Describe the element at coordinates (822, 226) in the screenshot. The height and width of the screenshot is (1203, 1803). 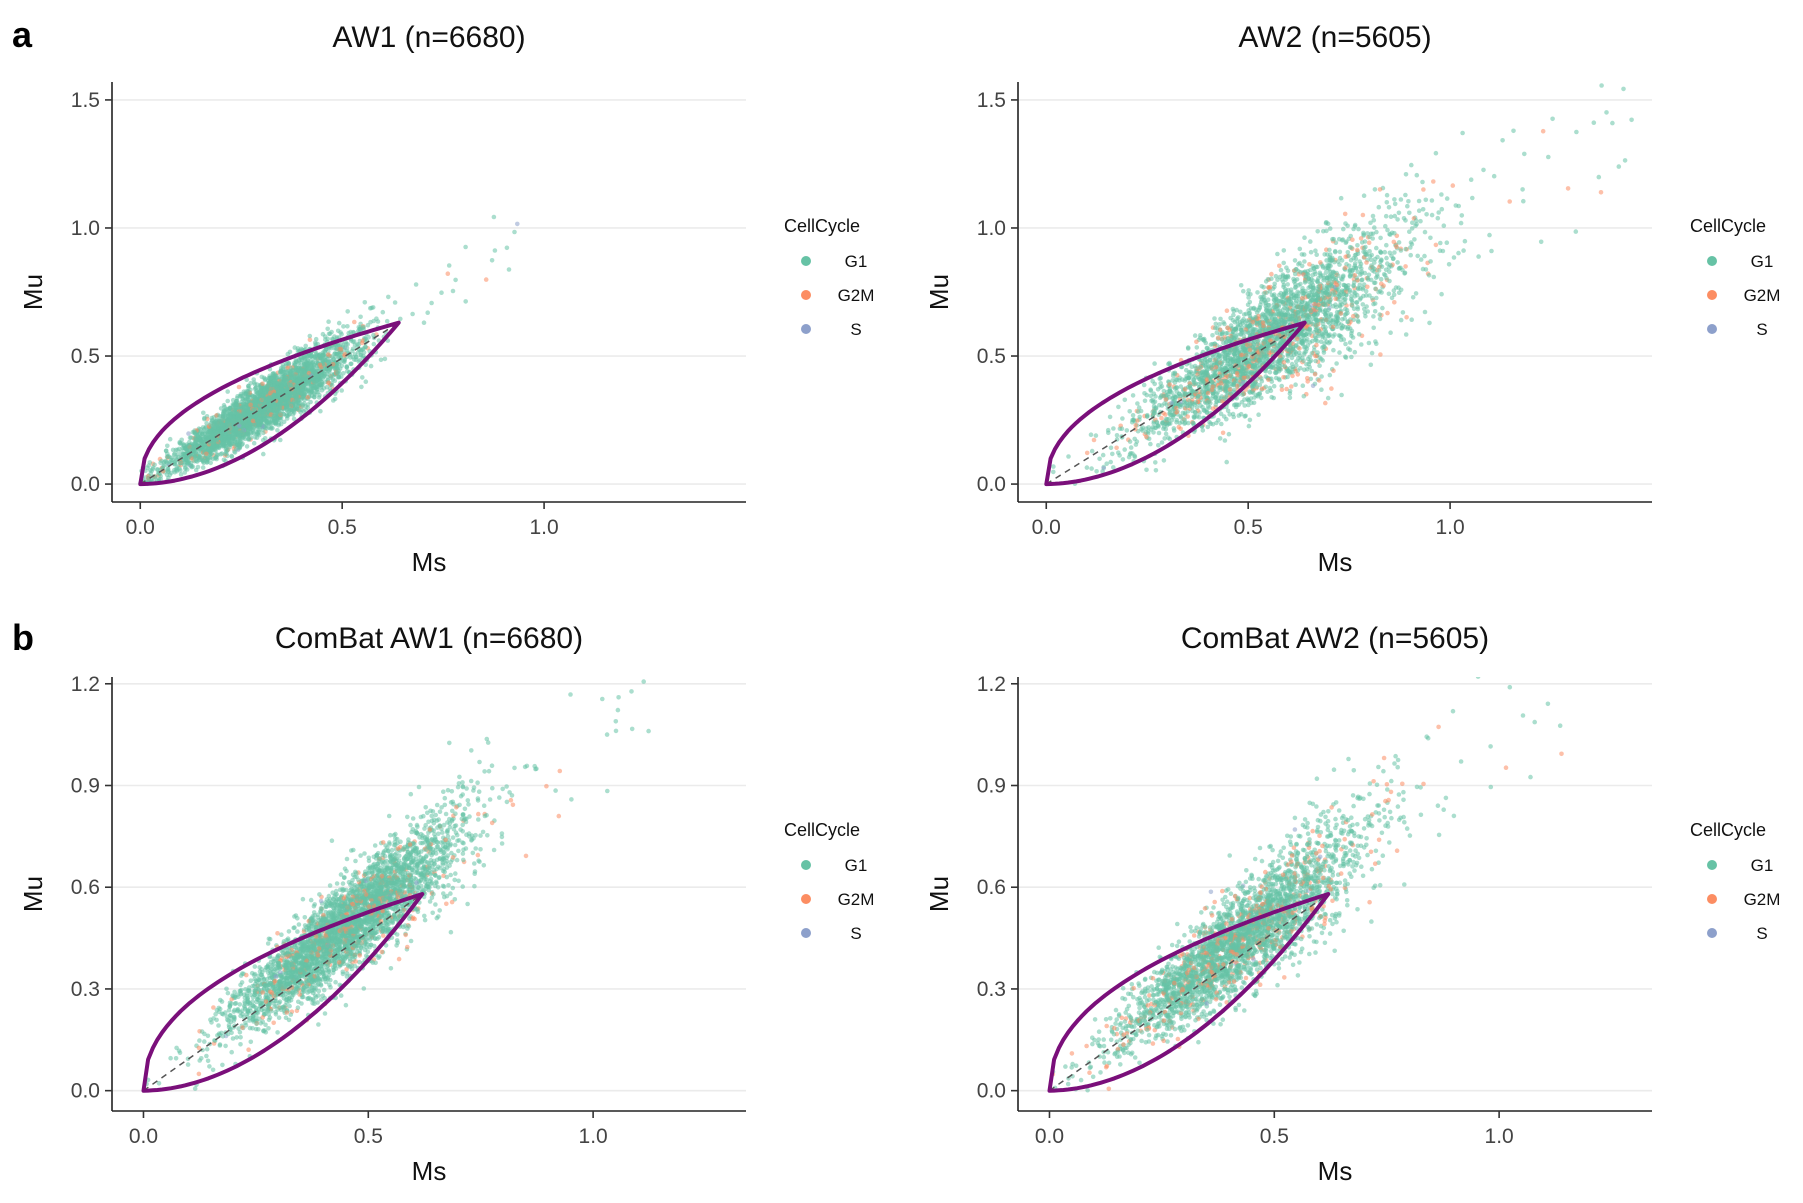
I see `legend-title: CellCycle` at that location.